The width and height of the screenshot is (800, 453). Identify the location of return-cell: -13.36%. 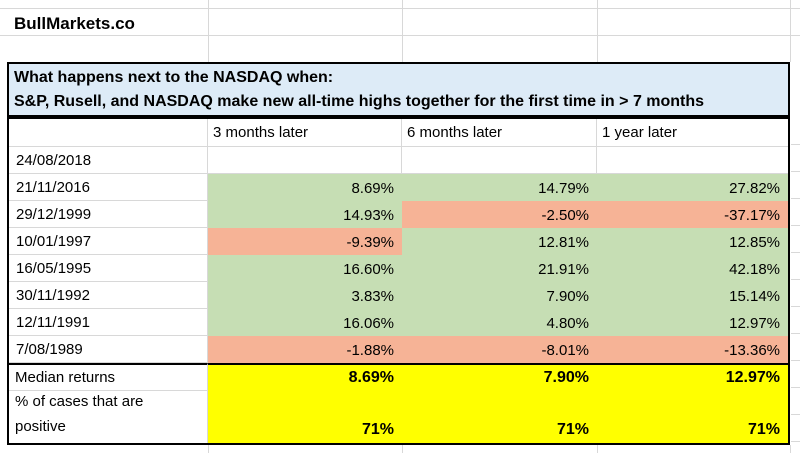
(692, 349).